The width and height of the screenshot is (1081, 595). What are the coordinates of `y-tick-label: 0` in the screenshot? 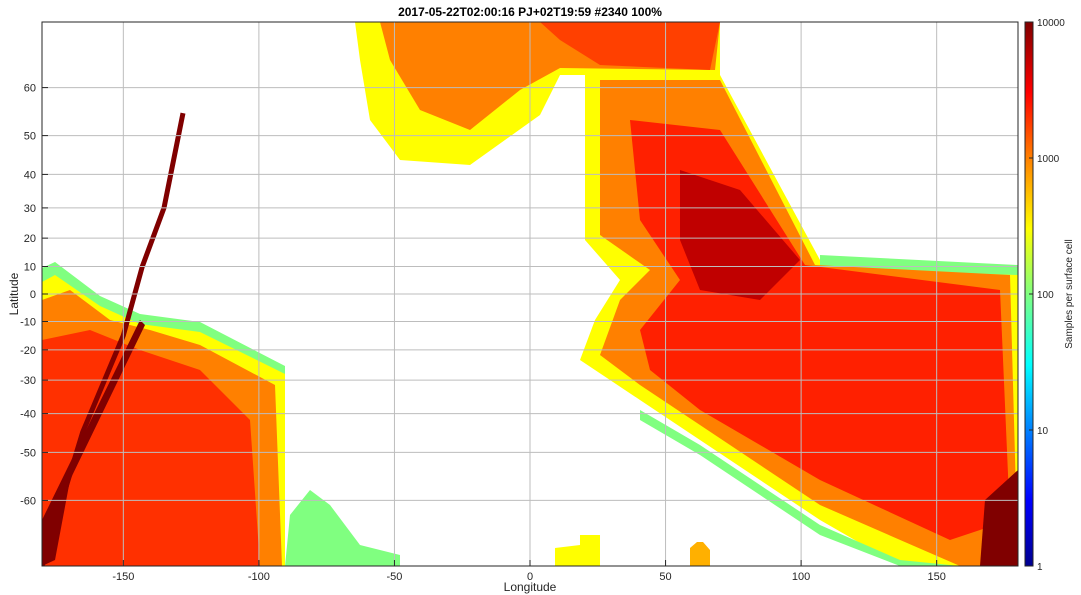 It's located at (33, 295).